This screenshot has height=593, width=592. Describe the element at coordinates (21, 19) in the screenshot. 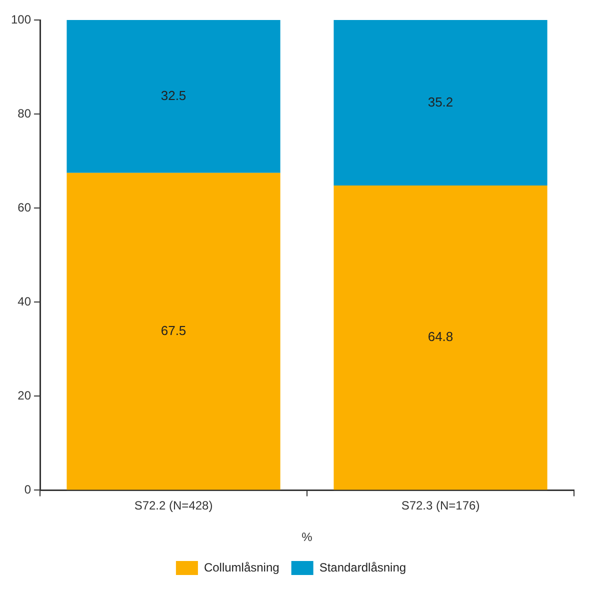

I see `y-tick-label: 100` at that location.